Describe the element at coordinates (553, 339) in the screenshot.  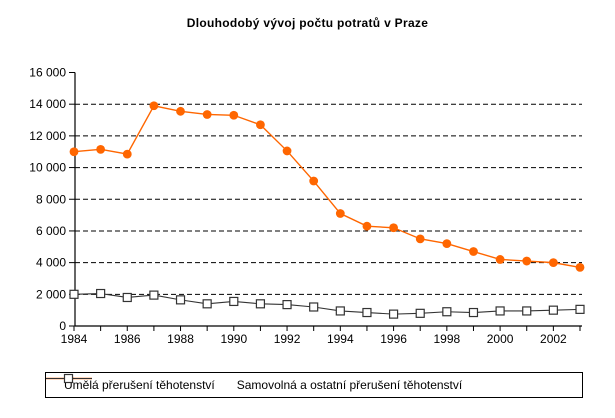
I see `x-tick-label: 2002` at that location.